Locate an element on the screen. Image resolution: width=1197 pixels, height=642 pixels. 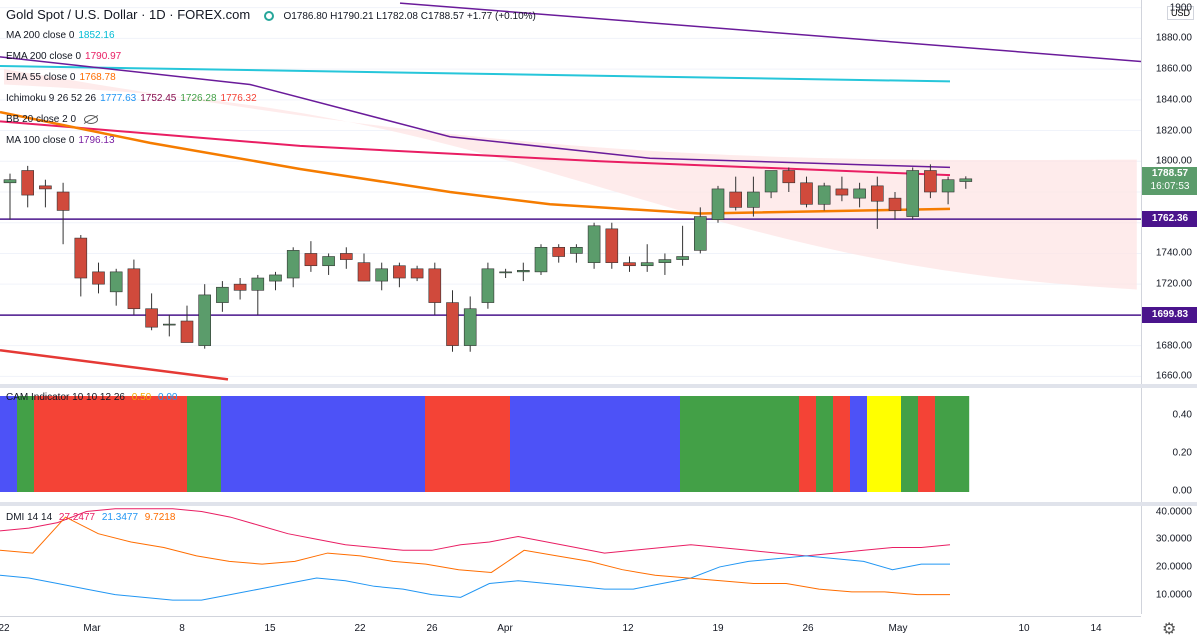
price-tick-label: 1680.00 is located at coordinates (1173, 346).